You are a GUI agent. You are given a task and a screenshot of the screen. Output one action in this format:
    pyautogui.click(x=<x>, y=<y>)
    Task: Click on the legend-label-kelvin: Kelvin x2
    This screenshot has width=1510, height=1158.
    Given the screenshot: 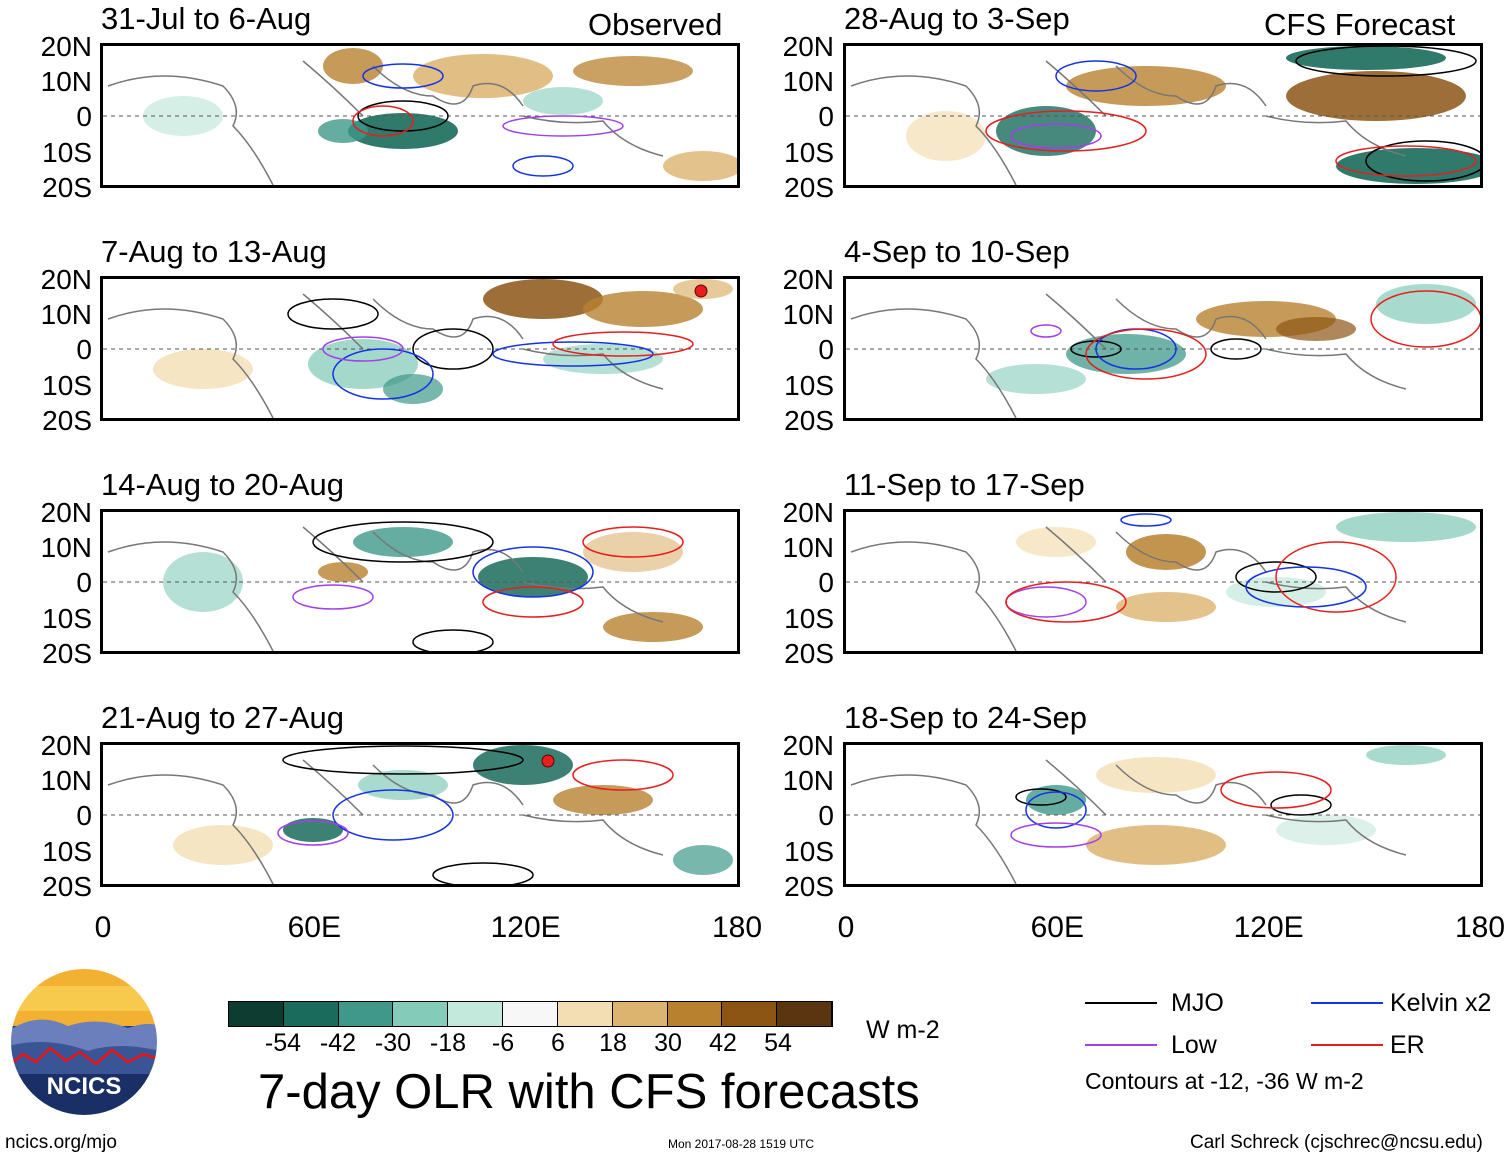 What is the action you would take?
    pyautogui.click(x=1441, y=1003)
    